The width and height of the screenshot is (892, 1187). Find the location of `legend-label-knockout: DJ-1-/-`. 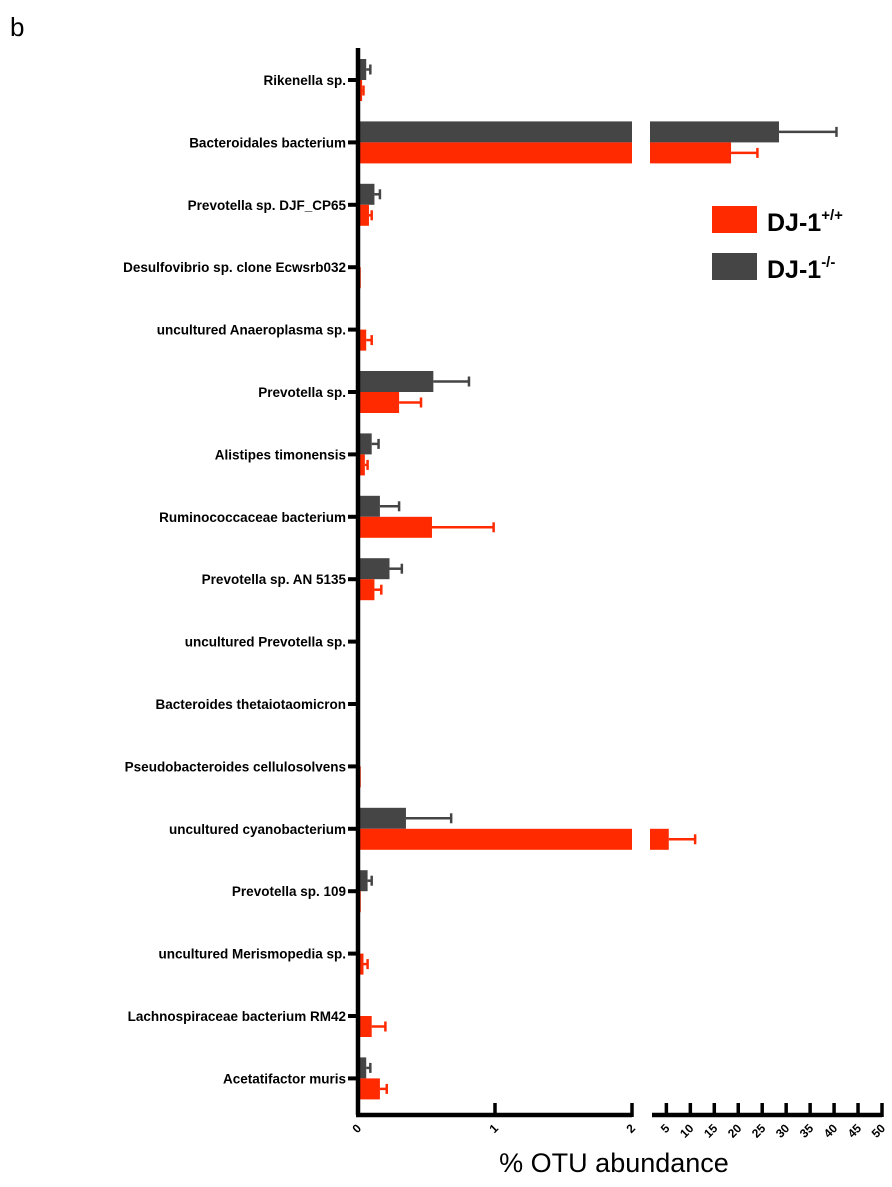

legend-label-knockout: DJ-1-/- is located at coordinates (801, 269).